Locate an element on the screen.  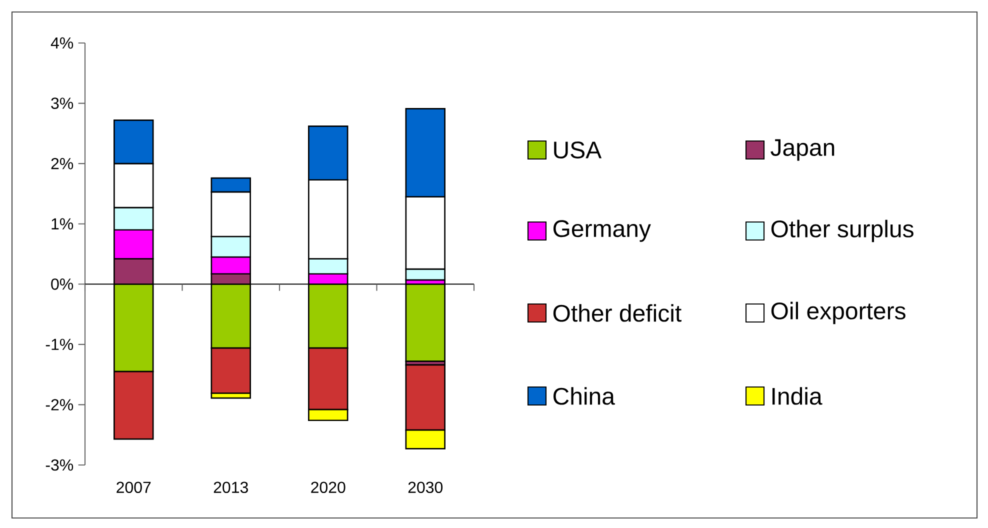
x-tick-label: 2013 is located at coordinates (231, 488).